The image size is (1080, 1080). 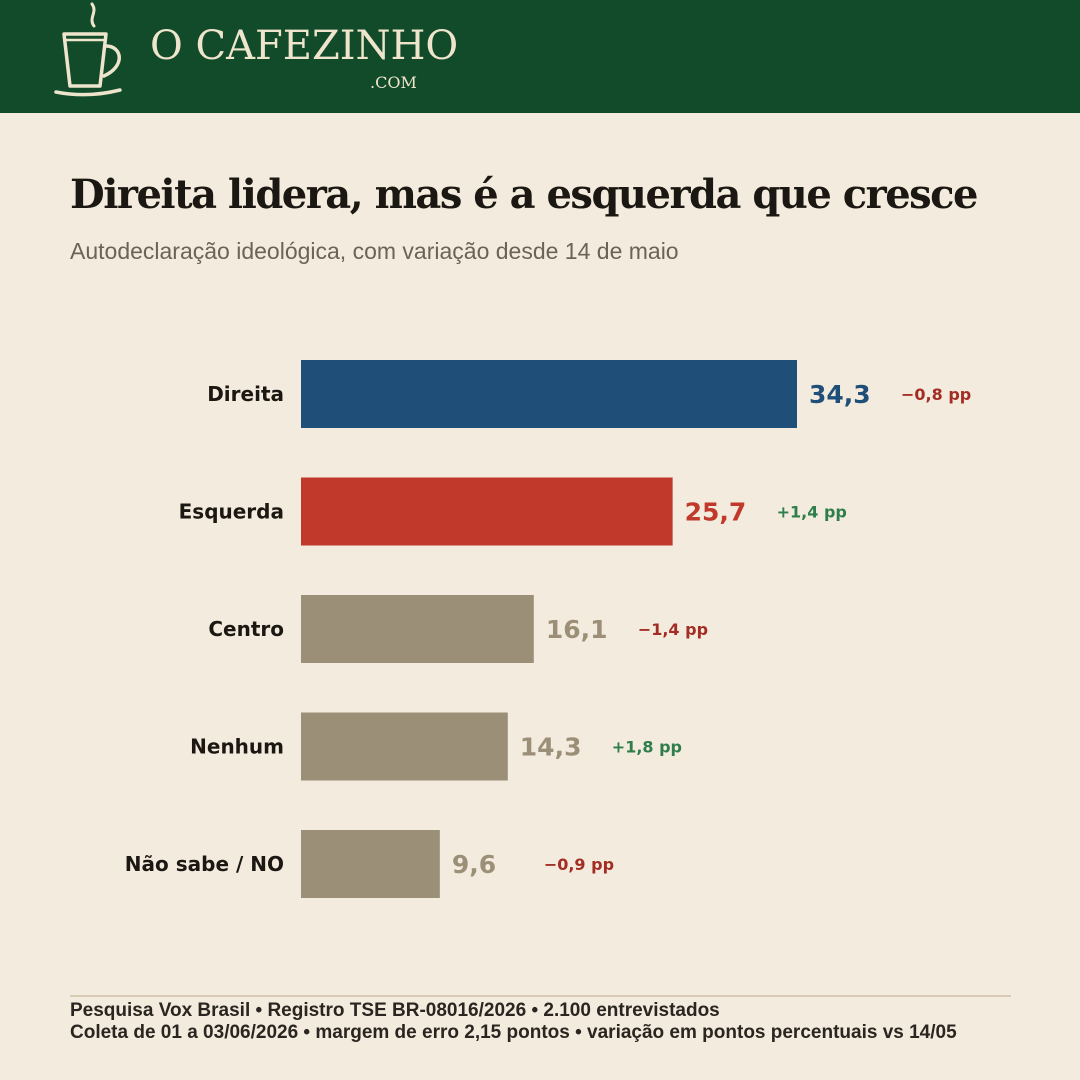 I want to click on change-label: −0,8 pp, so click(x=936, y=394).